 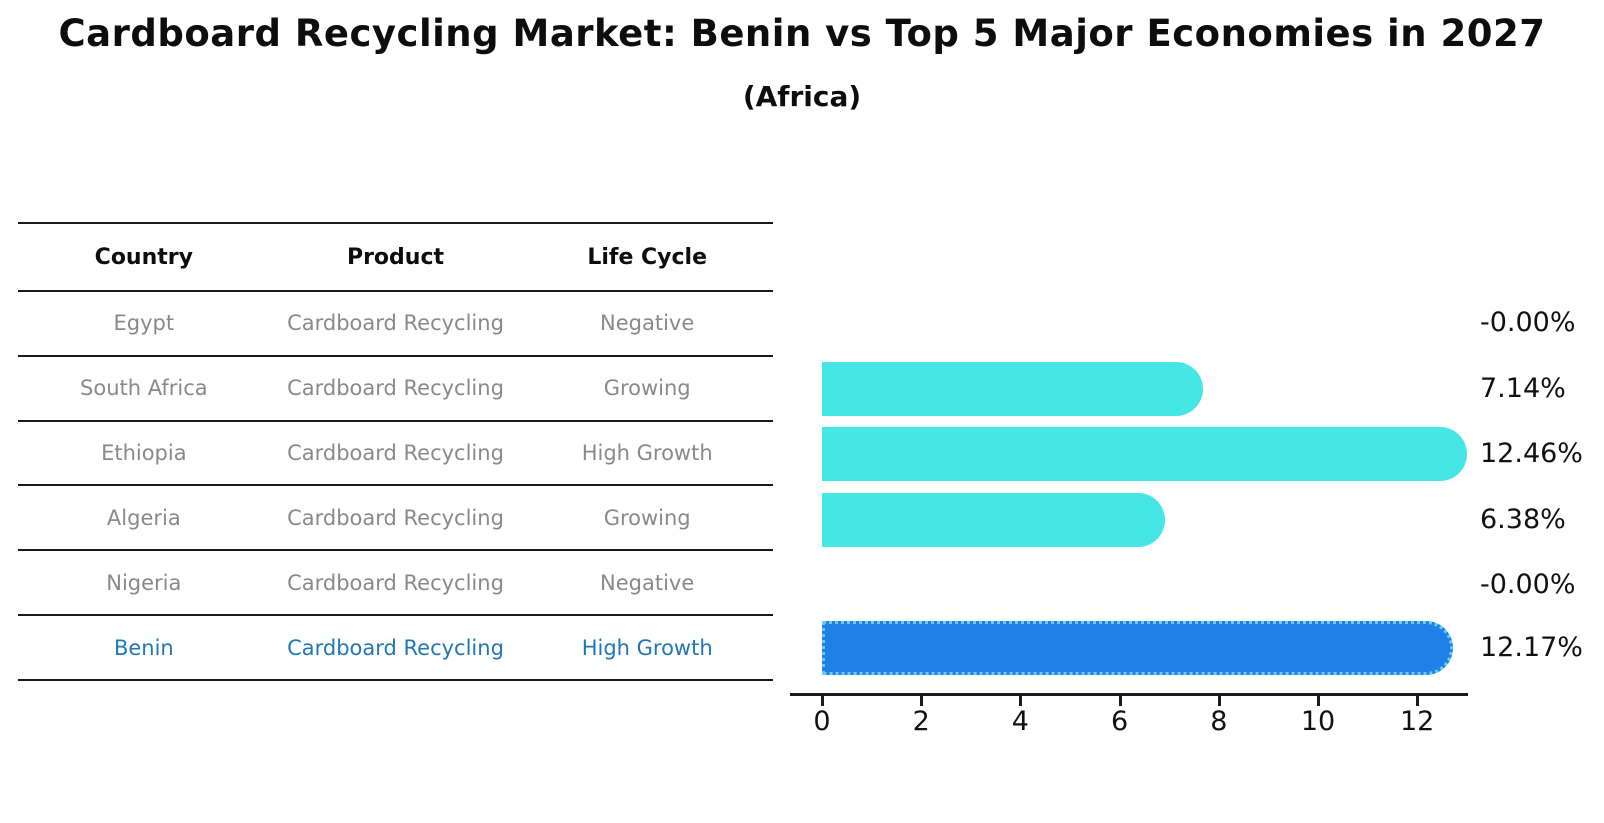 I want to click on table-row-benin: Benin Cardboard Recycling High Growth, so click(x=395, y=648).